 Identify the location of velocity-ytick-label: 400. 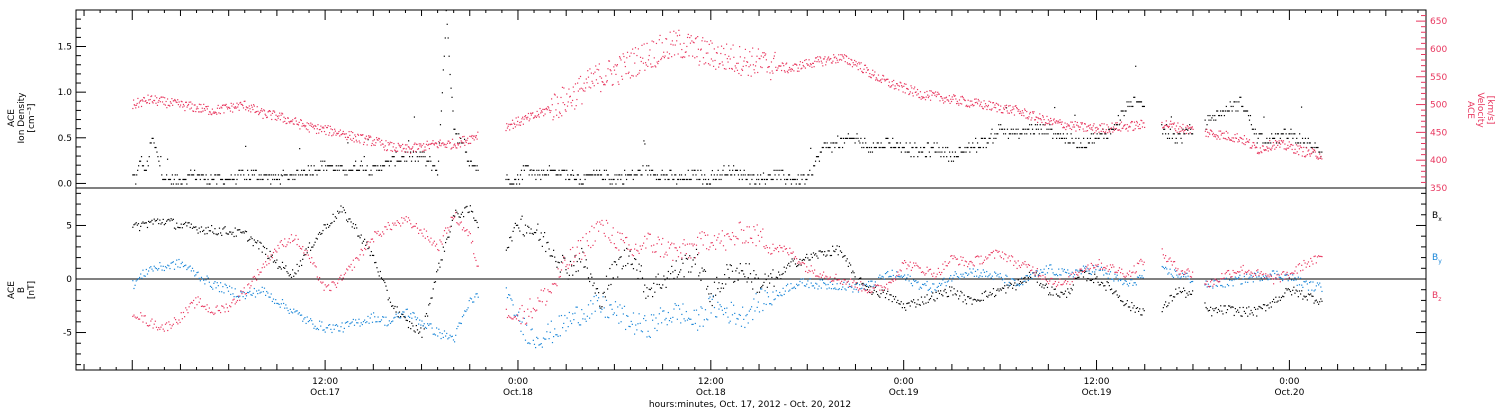
(1438, 161).